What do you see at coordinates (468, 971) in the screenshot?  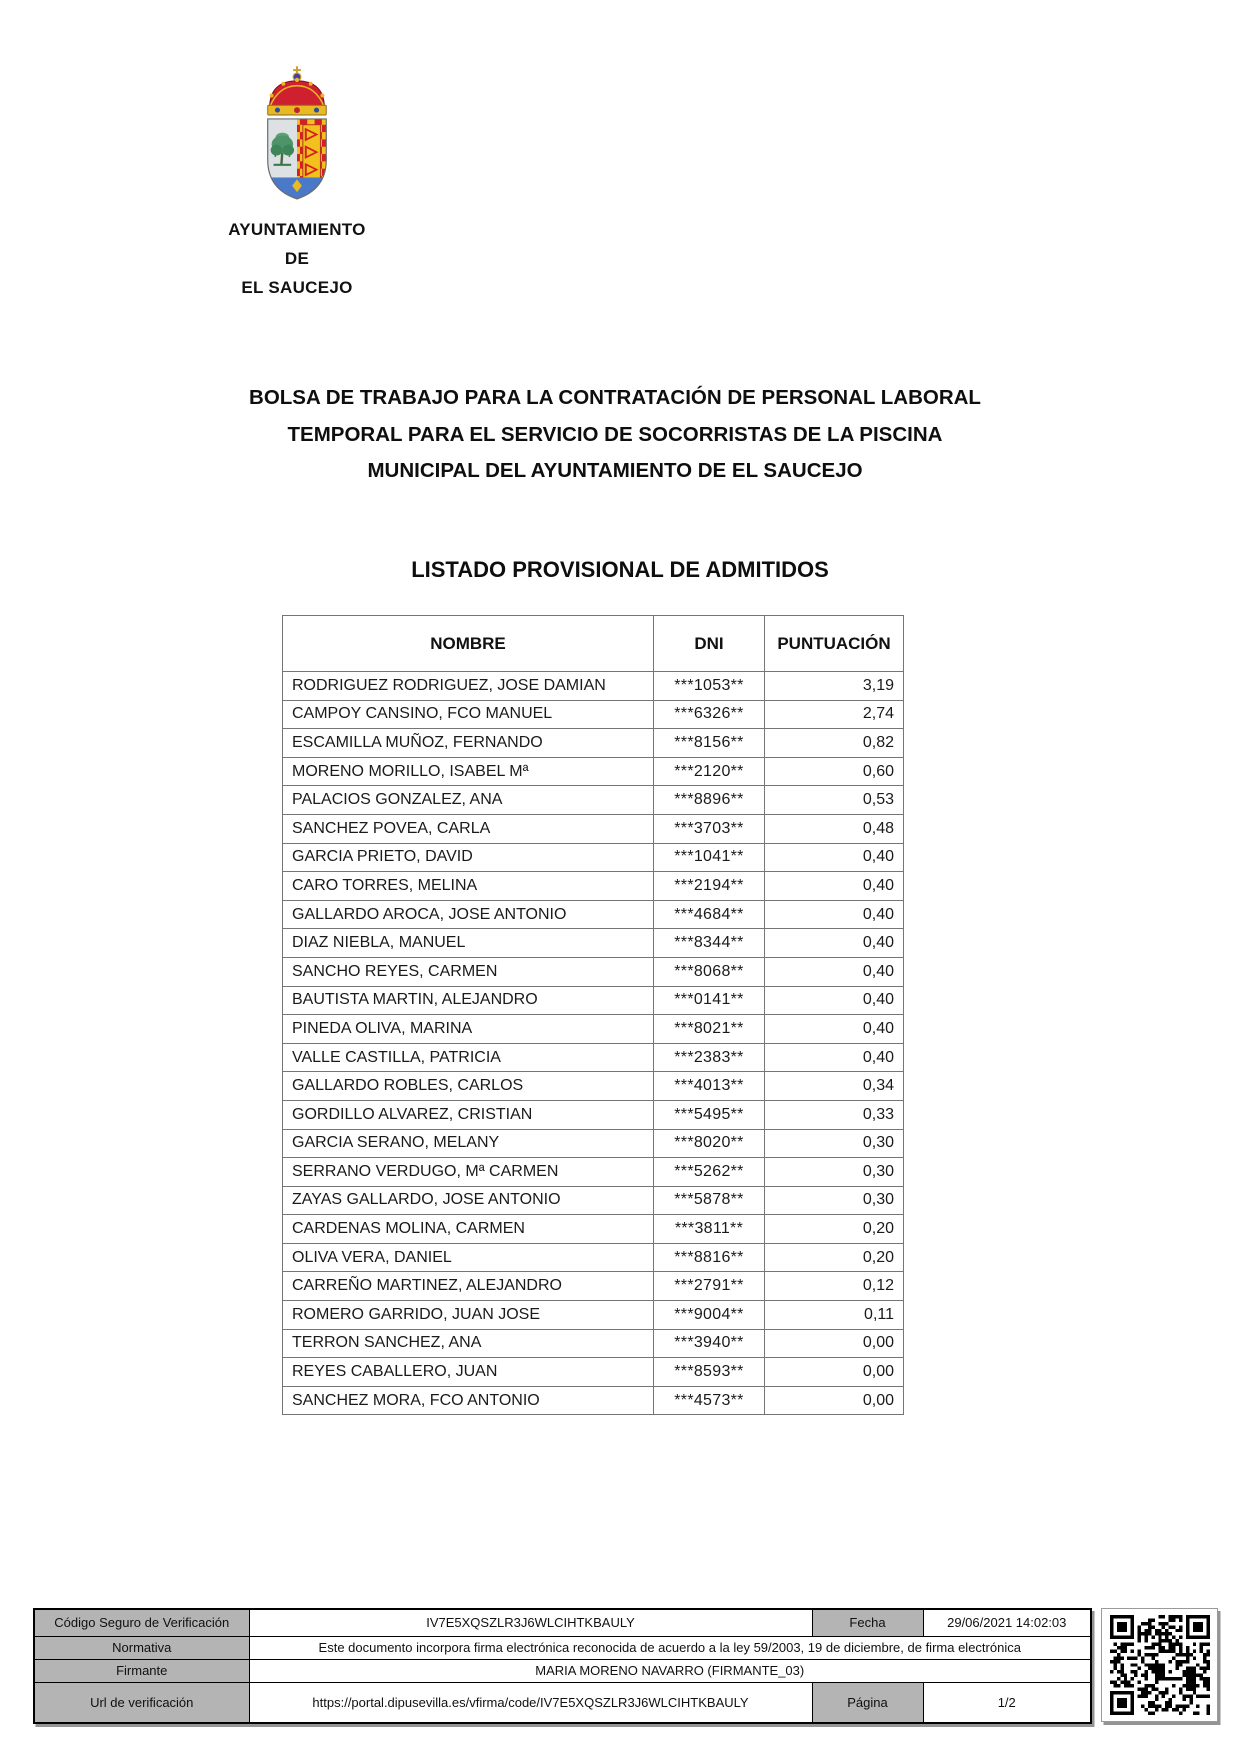 I see `cell-nombre: SANCHO REYES, CARMEN` at bounding box center [468, 971].